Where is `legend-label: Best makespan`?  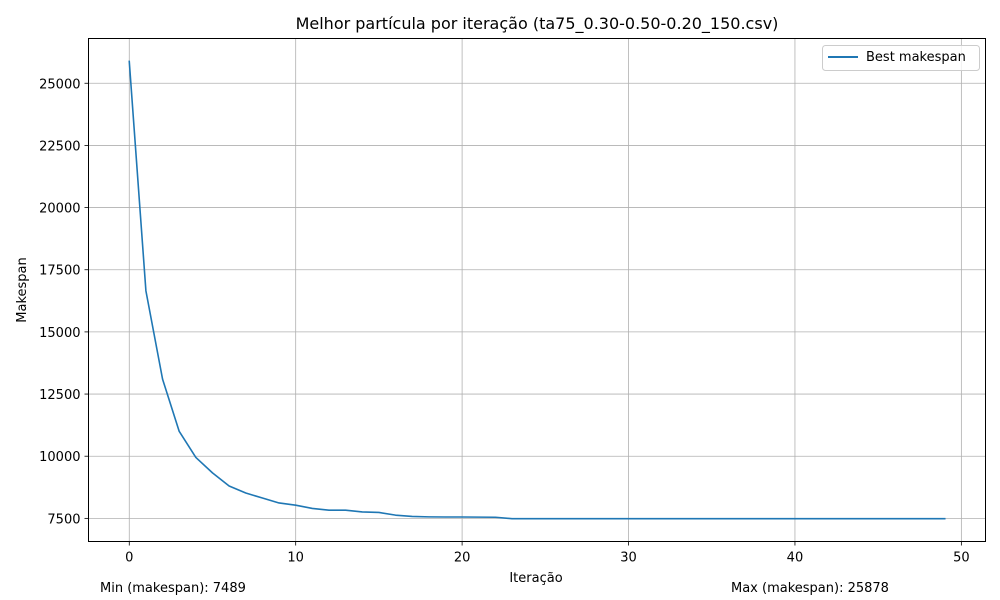
legend-label: Best makespan is located at coordinates (916, 57).